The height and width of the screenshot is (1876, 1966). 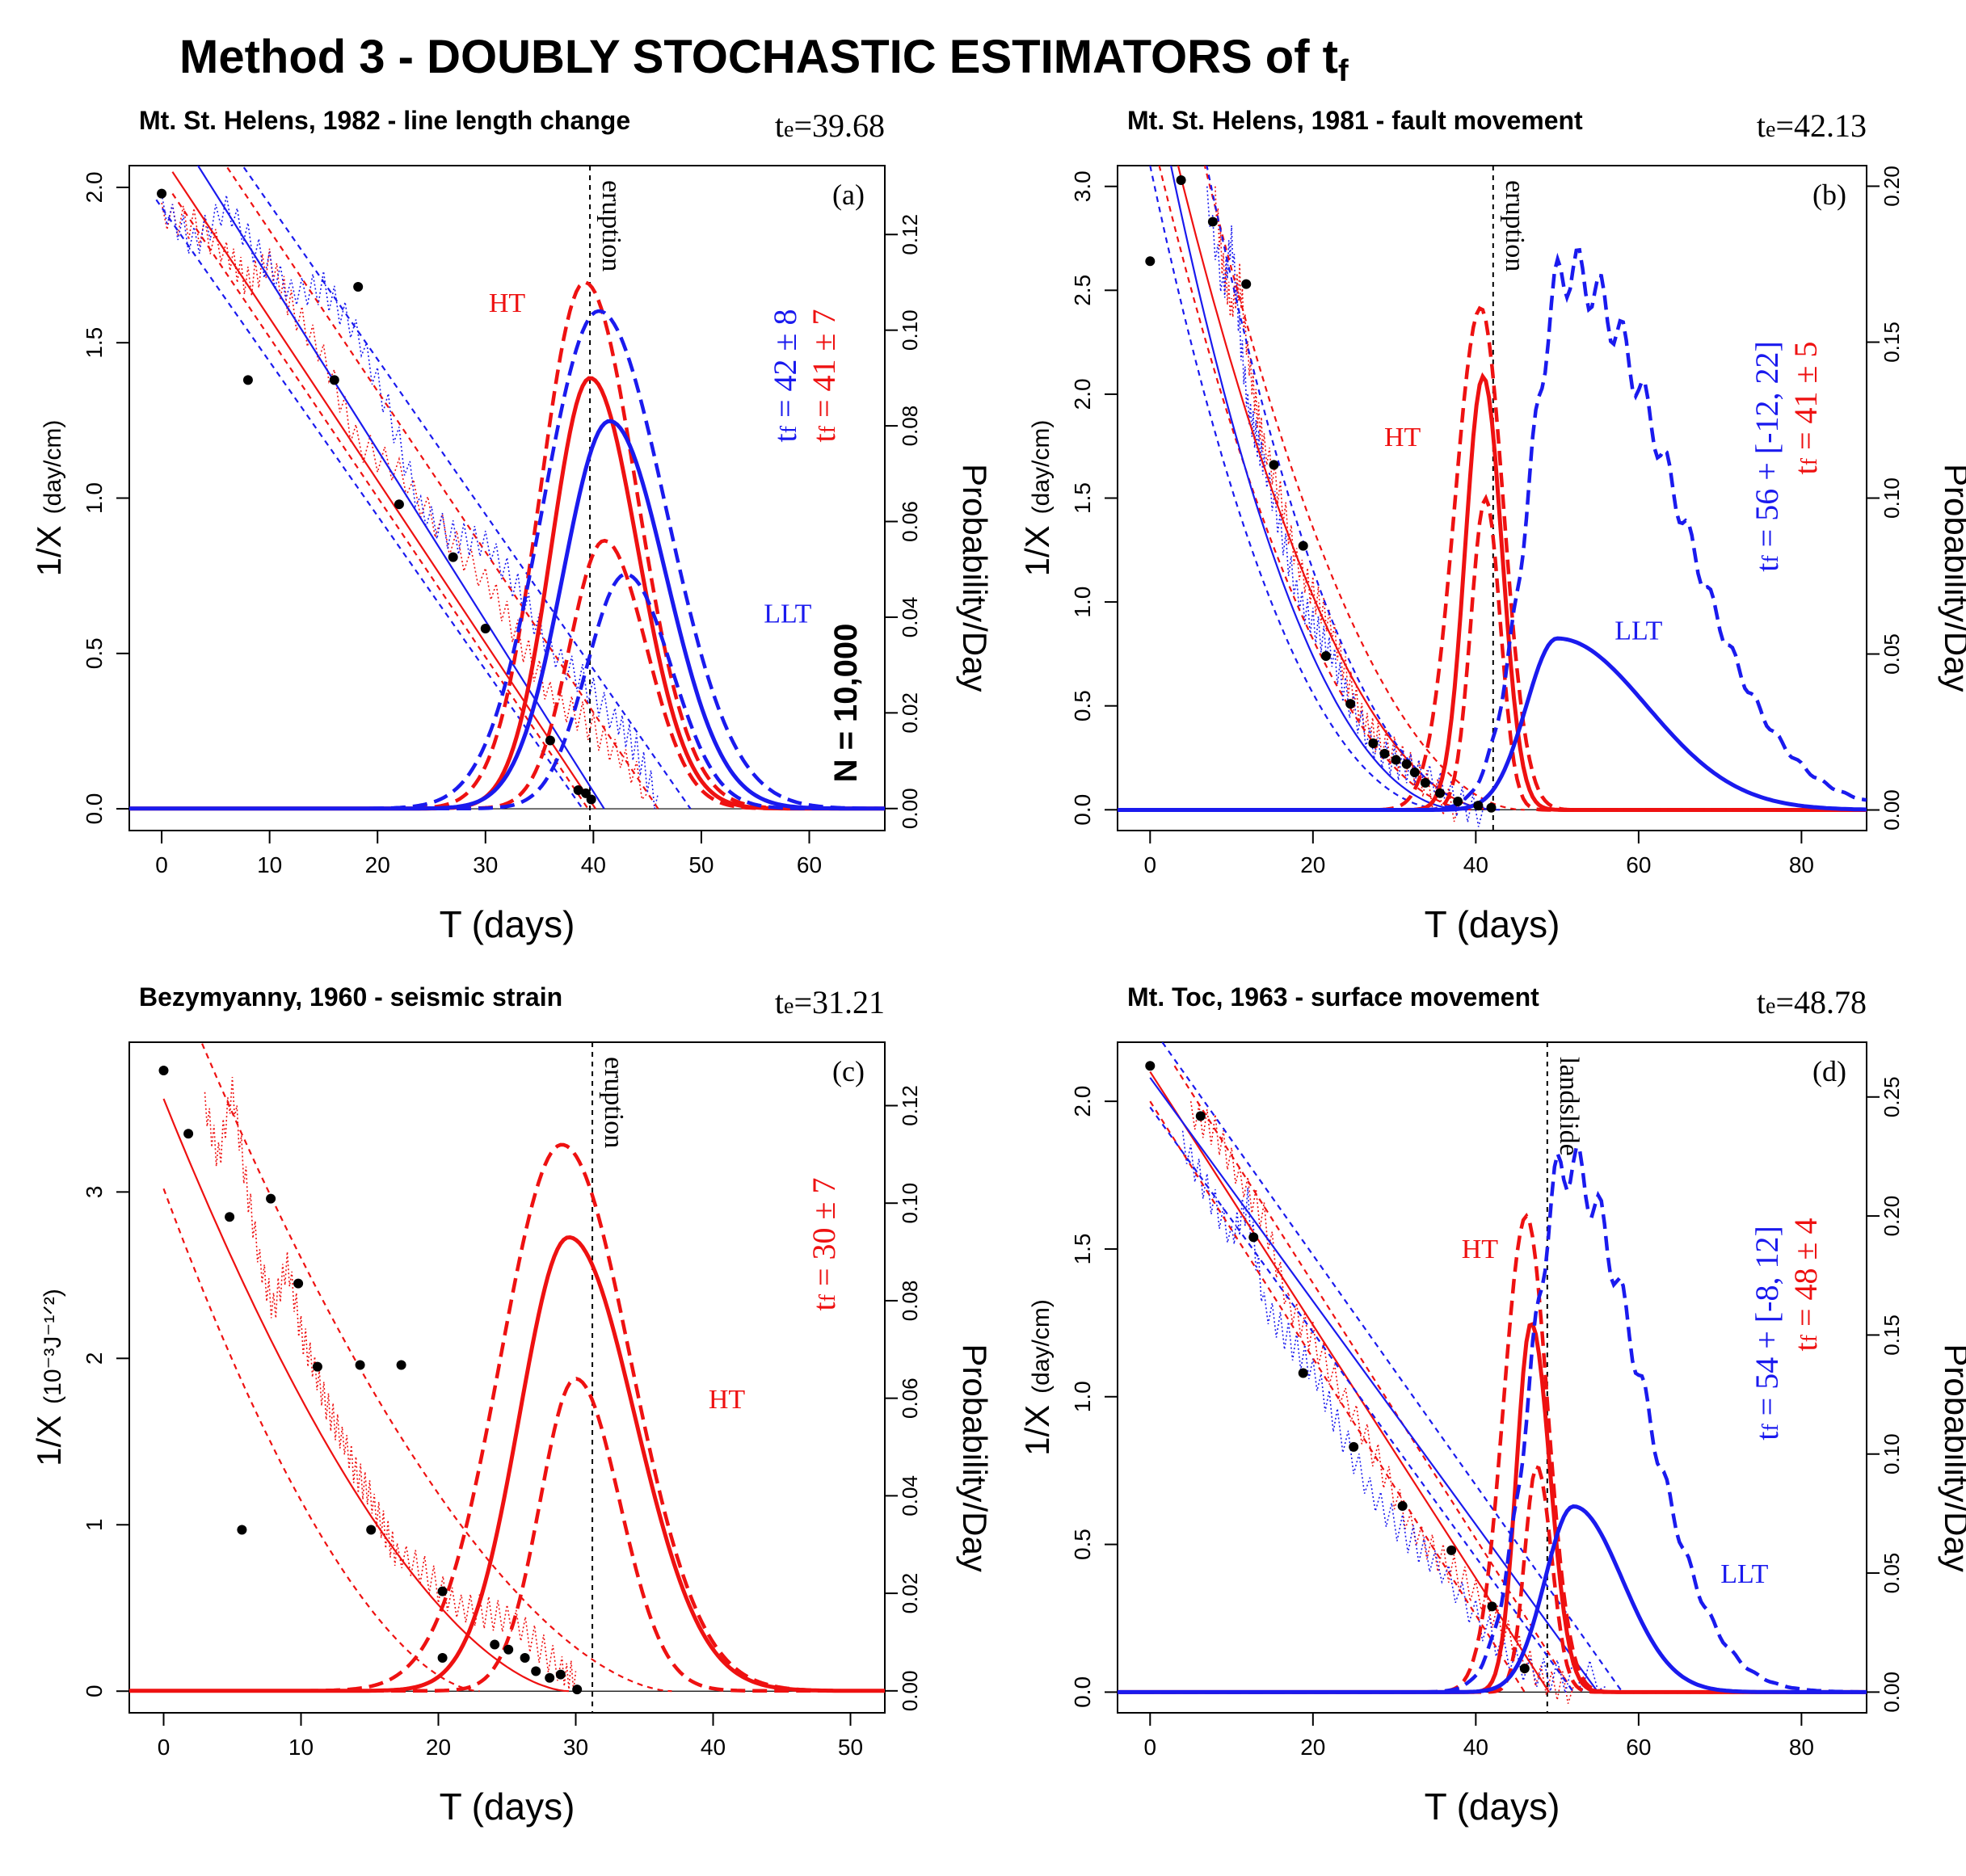 I want to click on plot-area, so click(x=507, y=1377).